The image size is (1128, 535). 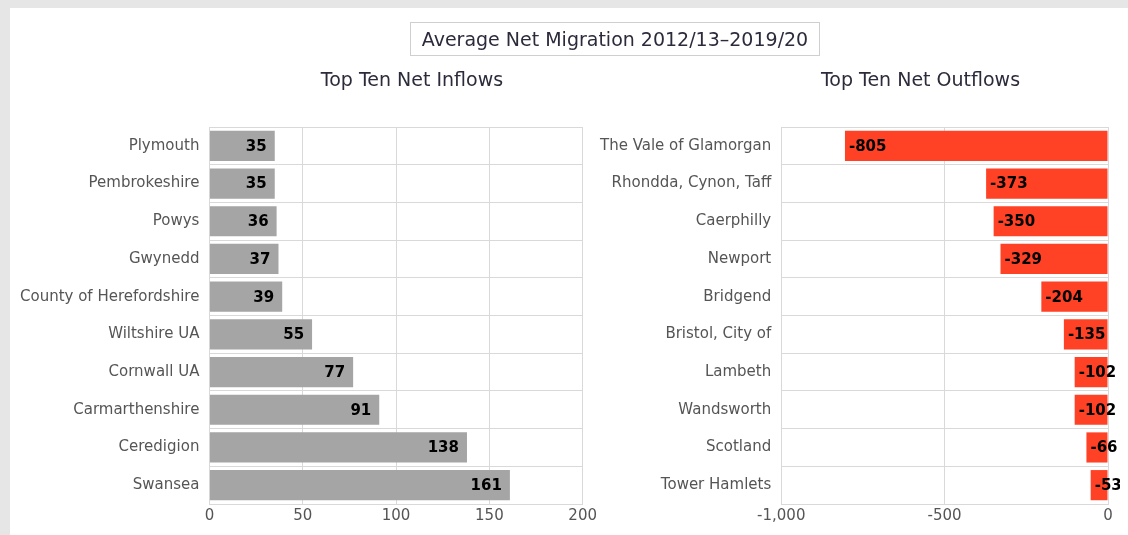 I want to click on x-tick-label: -1,000, so click(x=781, y=514).